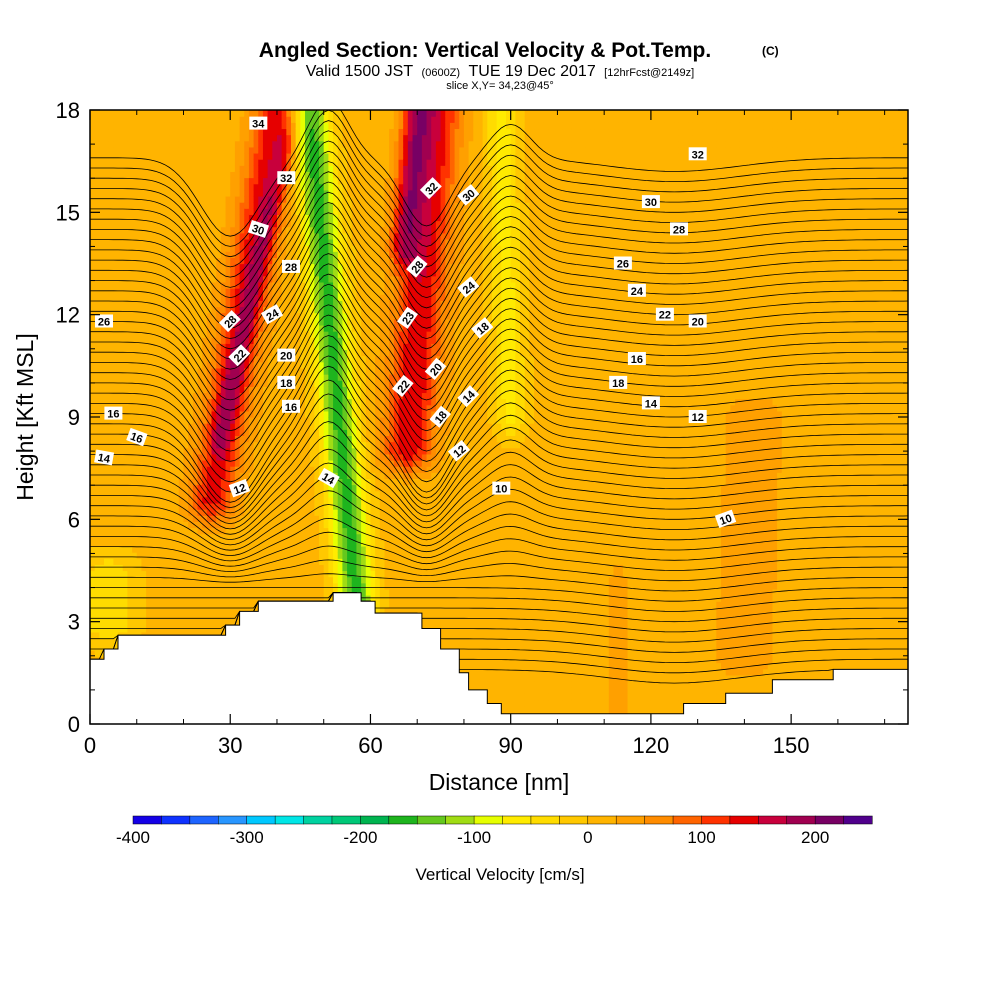  Describe the element at coordinates (649, 73) in the screenshot. I see `subtitle-forecast-info: [12hrFcst@2149z]` at that location.